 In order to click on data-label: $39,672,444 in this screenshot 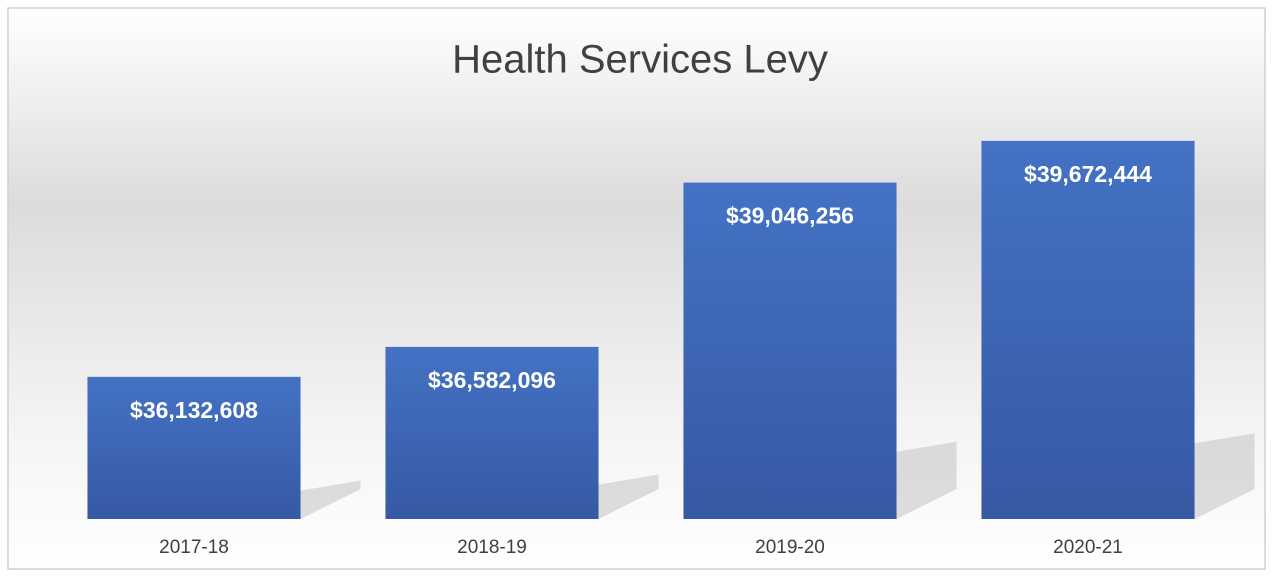, I will do `click(1088, 174)`.